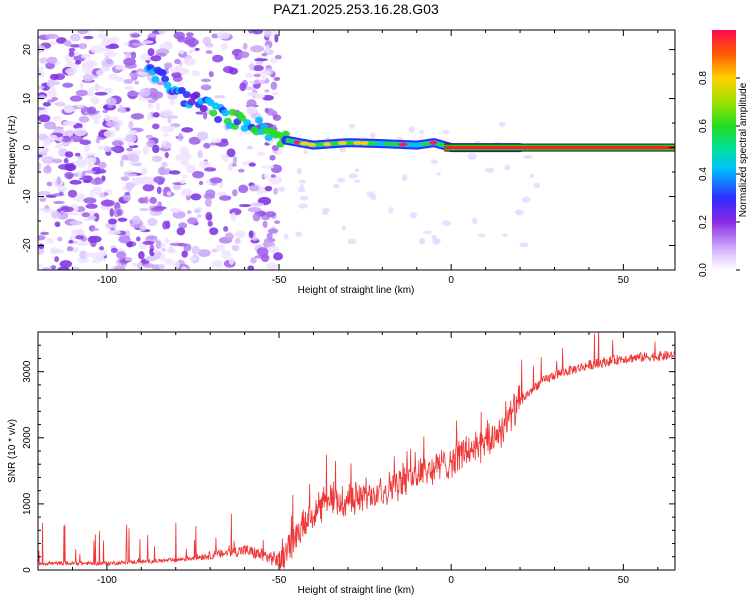  I want to click on spectrogram-xtick-label: -50, so click(279, 280).